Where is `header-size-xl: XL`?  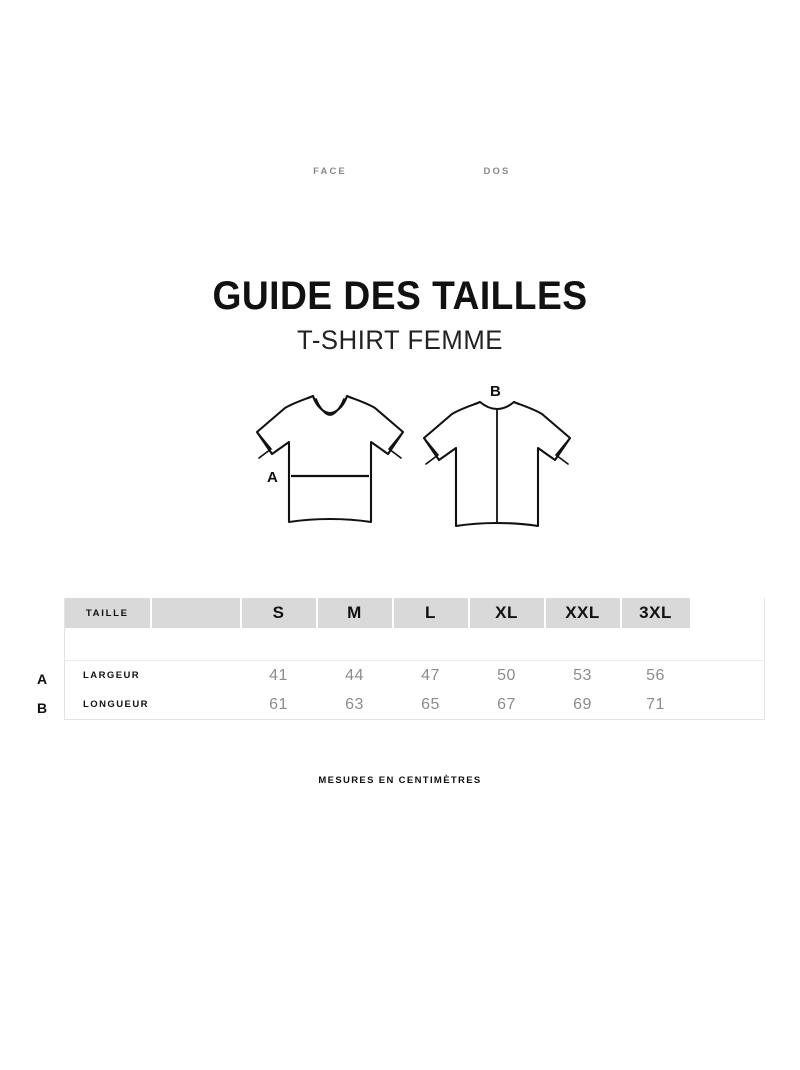 header-size-xl: XL is located at coordinates (507, 613).